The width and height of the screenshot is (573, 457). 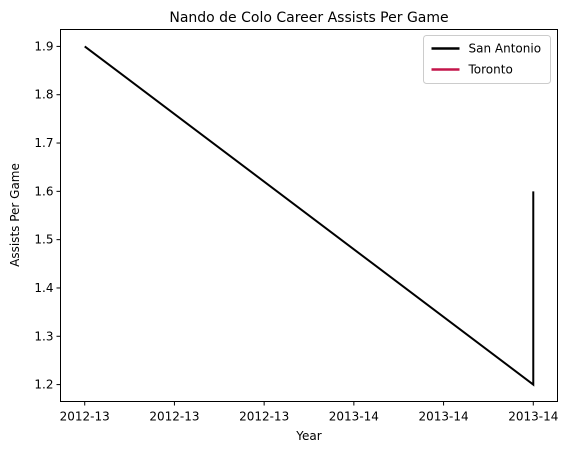 What do you see at coordinates (43, 240) in the screenshot?
I see `y-tick-label: 1.5` at bounding box center [43, 240].